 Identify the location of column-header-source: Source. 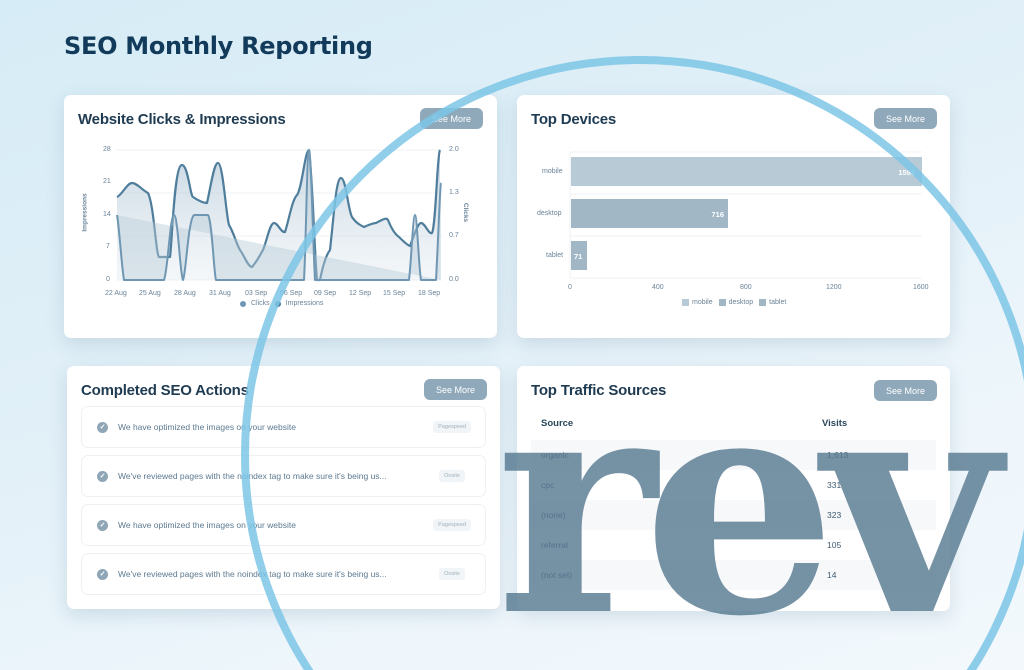
(557, 423).